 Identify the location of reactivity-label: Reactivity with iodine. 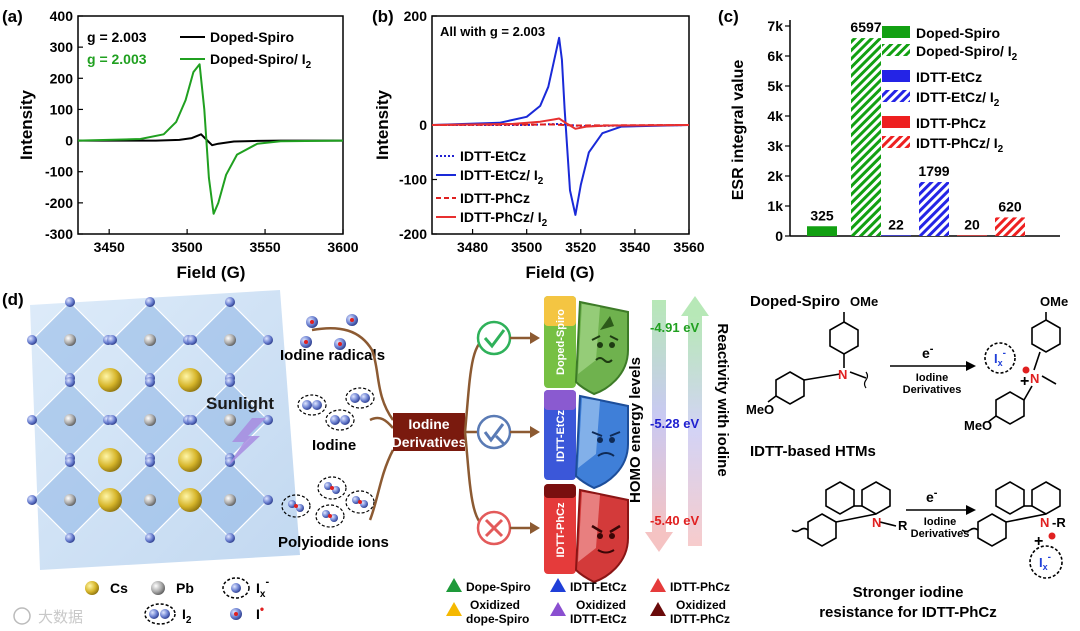
(722, 399).